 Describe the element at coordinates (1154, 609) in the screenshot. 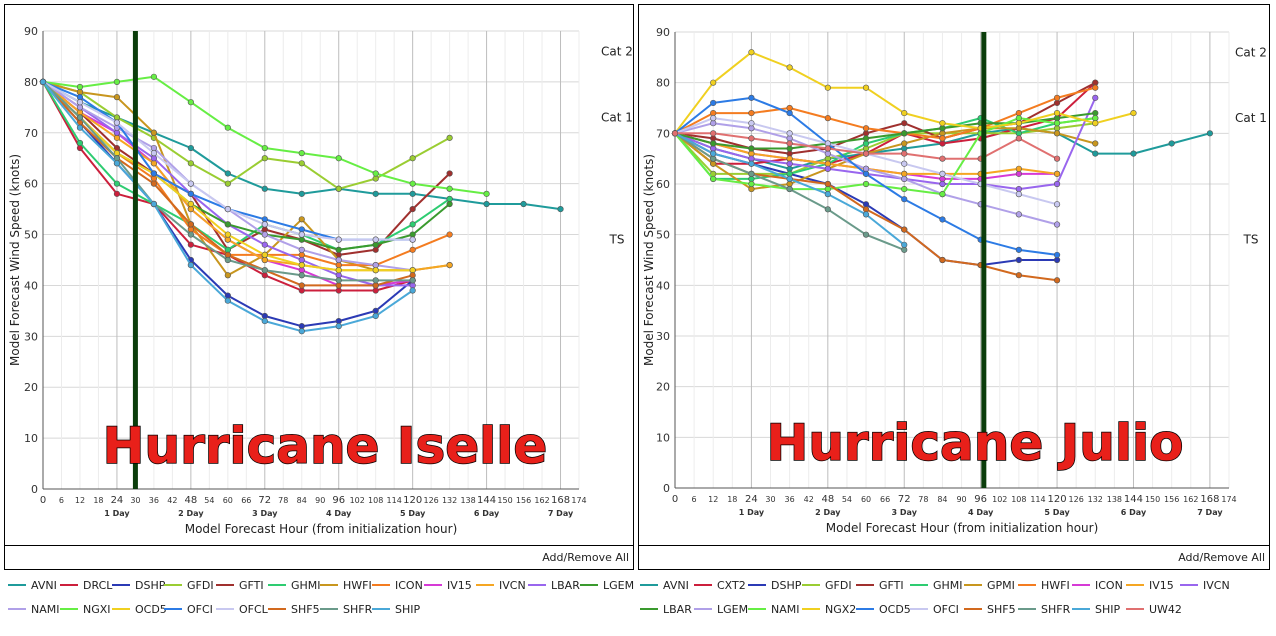

I see `legend-item-uw42: UW42` at that location.